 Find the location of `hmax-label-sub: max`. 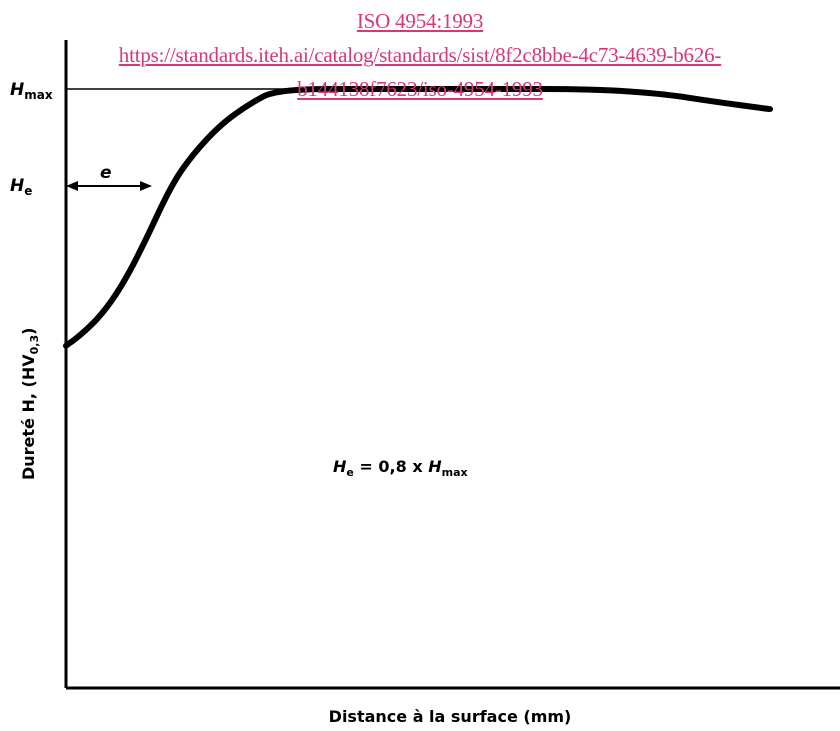

hmax-label-sub: max is located at coordinates (38, 95).